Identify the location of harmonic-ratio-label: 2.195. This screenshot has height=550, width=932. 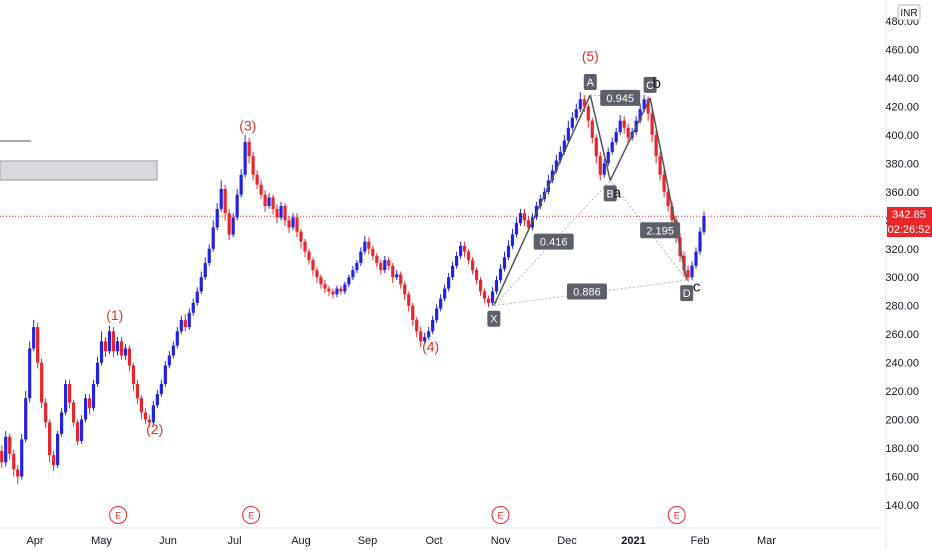
(660, 230).